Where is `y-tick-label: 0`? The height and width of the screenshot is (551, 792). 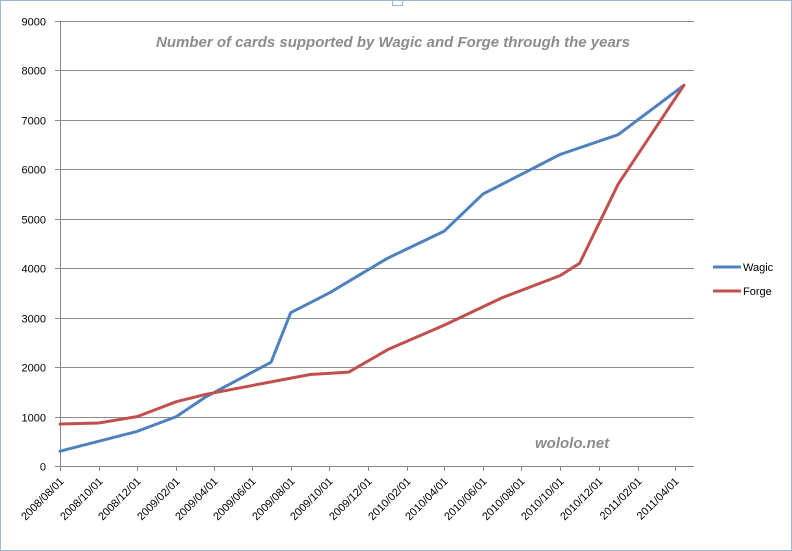
y-tick-label: 0 is located at coordinates (43, 468).